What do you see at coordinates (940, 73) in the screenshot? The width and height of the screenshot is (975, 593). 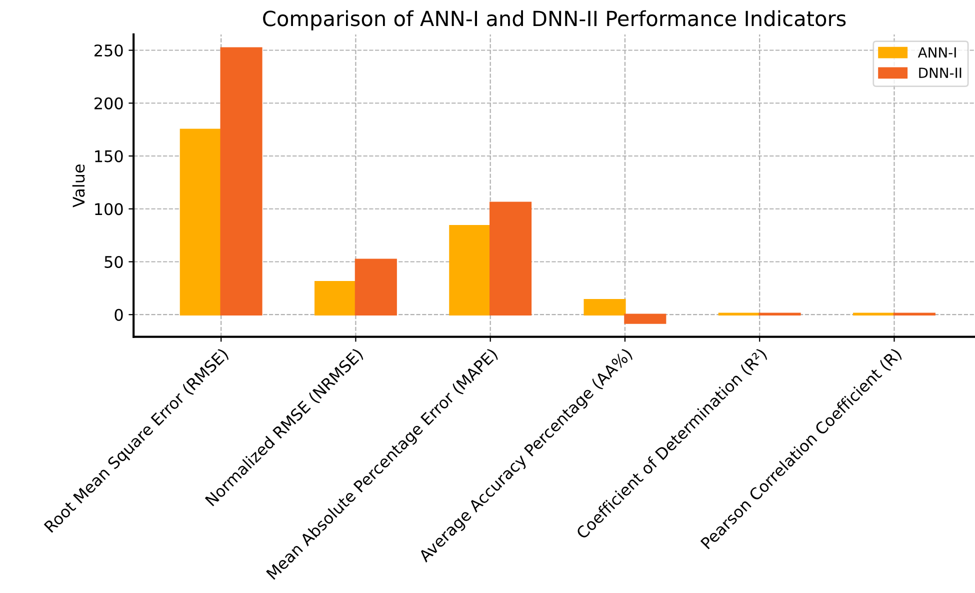 I see `legend-label: DNN-II` at bounding box center [940, 73].